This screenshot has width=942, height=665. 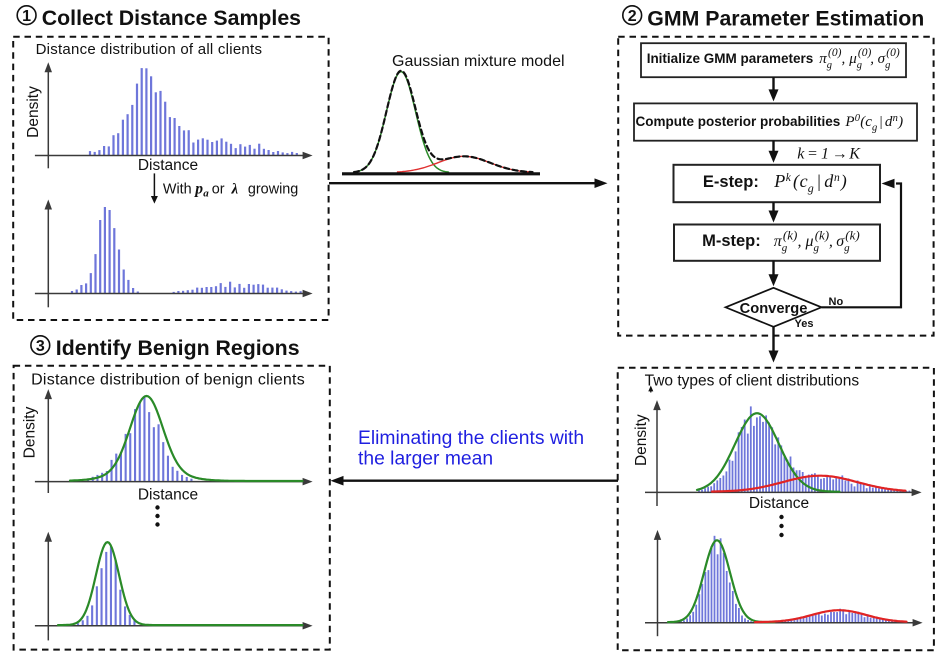 What do you see at coordinates (40, 346) in the screenshot?
I see `svg-text: 3` at bounding box center [40, 346].